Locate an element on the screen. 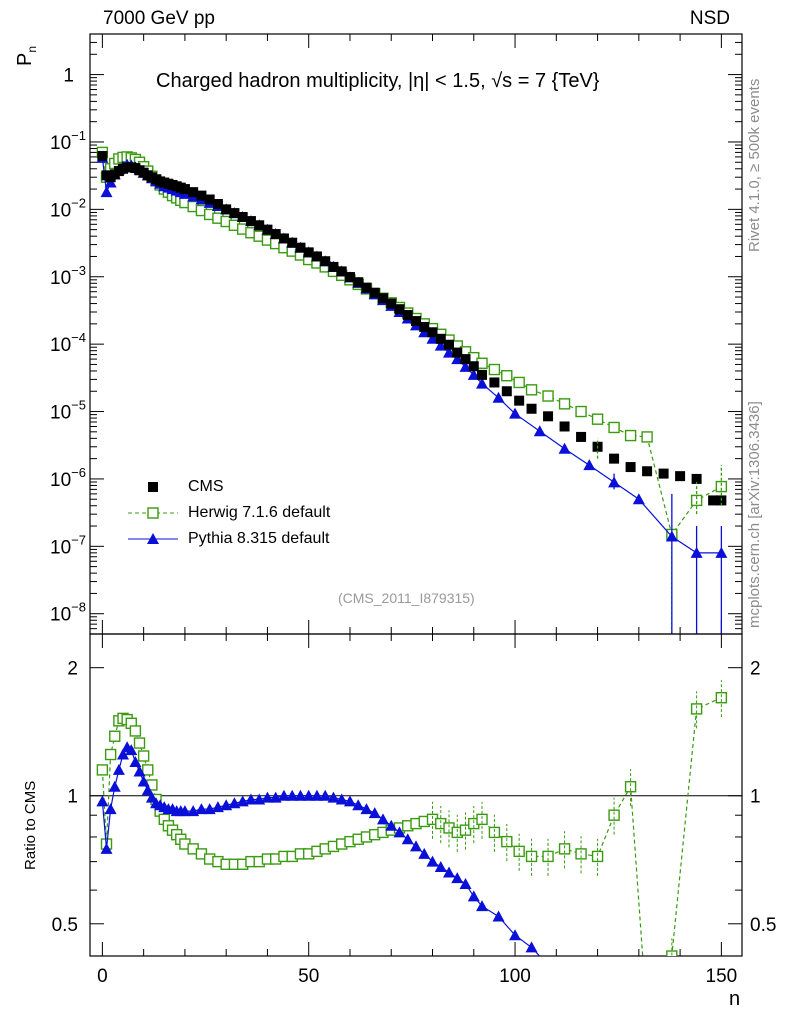  y-tick-label: 10⁻⁸ is located at coordinates (68, 613).